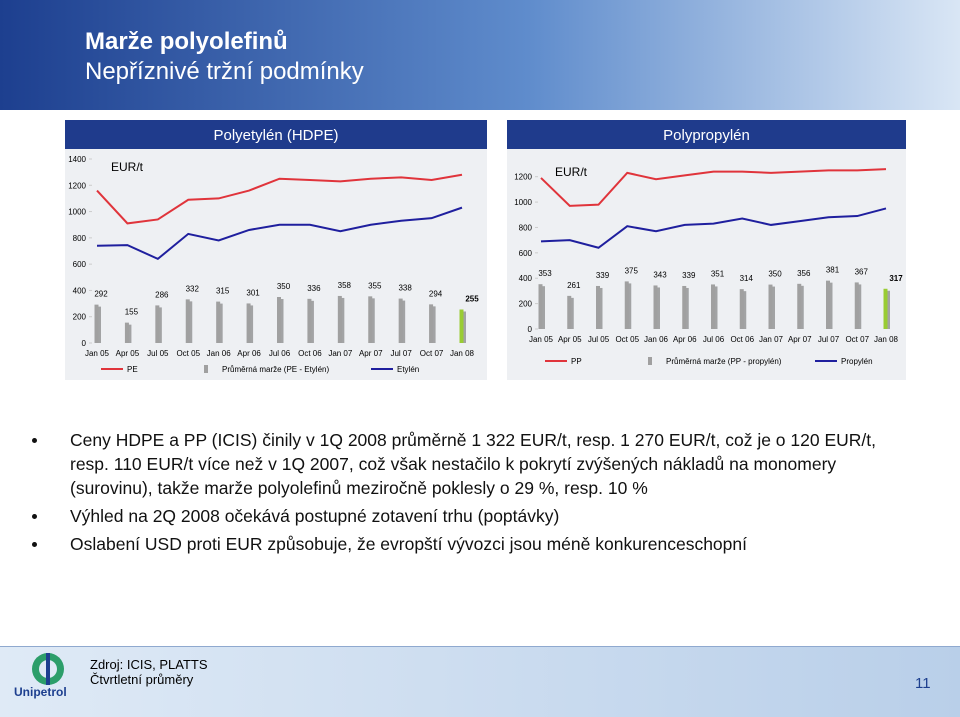 This screenshot has height=717, width=960. What do you see at coordinates (526, 304) in the screenshot?
I see `y-tick-label: 200` at bounding box center [526, 304].